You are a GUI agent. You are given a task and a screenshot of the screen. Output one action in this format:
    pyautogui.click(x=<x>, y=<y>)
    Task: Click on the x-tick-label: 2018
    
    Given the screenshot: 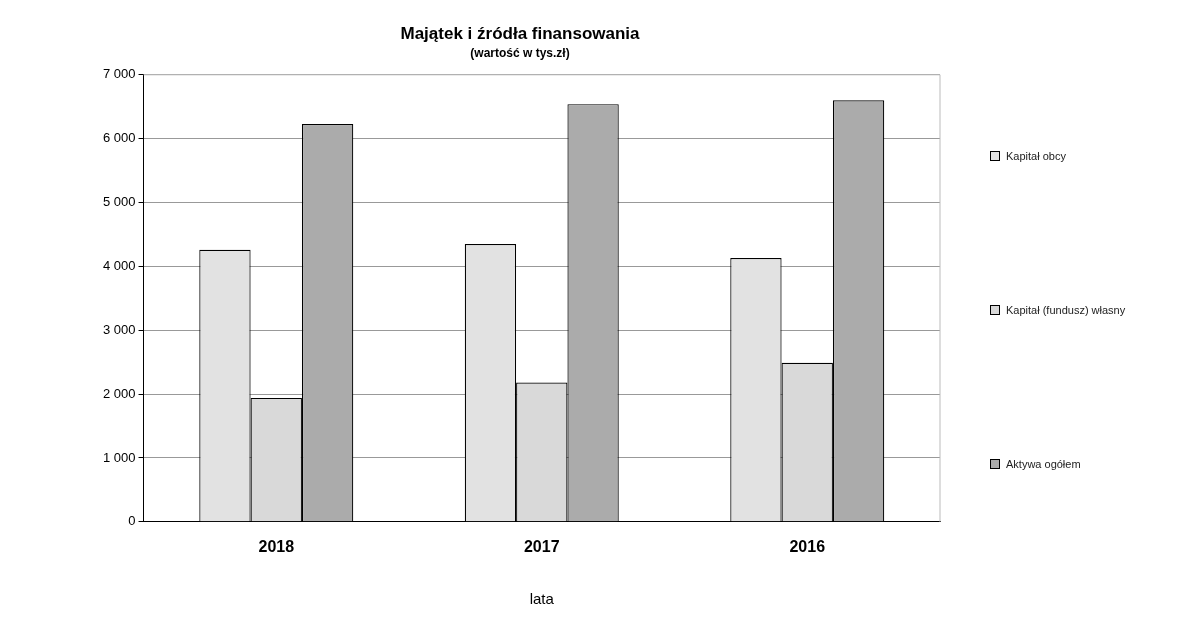 What is the action you would take?
    pyautogui.click(x=276, y=546)
    